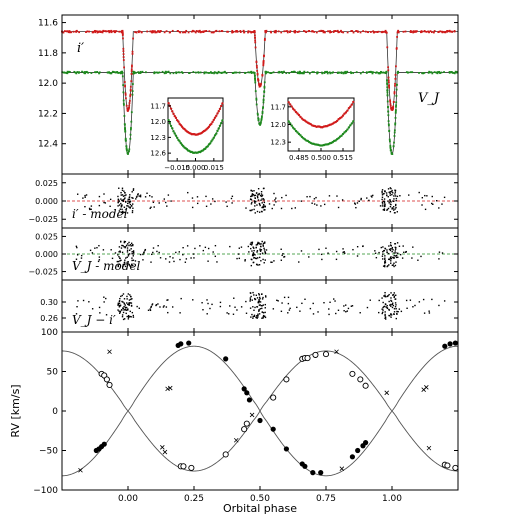 Image resolution: width=509 pixels, height=524 pixels. What do you see at coordinates (48, 145) in the screenshot?
I see `lc-y-tick-label: 12.4` at bounding box center [48, 145].